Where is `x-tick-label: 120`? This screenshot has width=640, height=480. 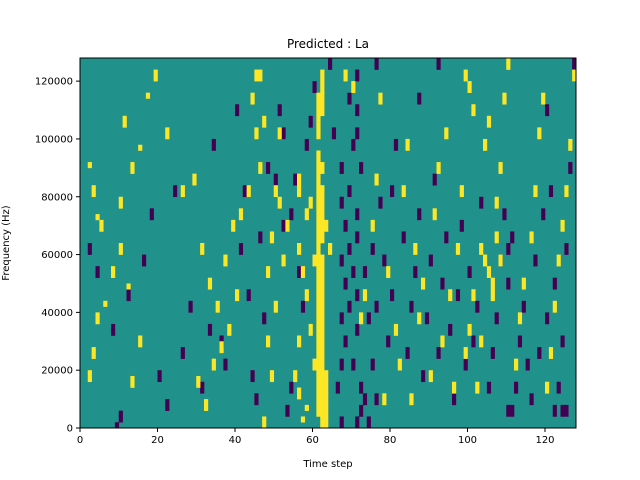
x-tick-label: 120 is located at coordinates (544, 440).